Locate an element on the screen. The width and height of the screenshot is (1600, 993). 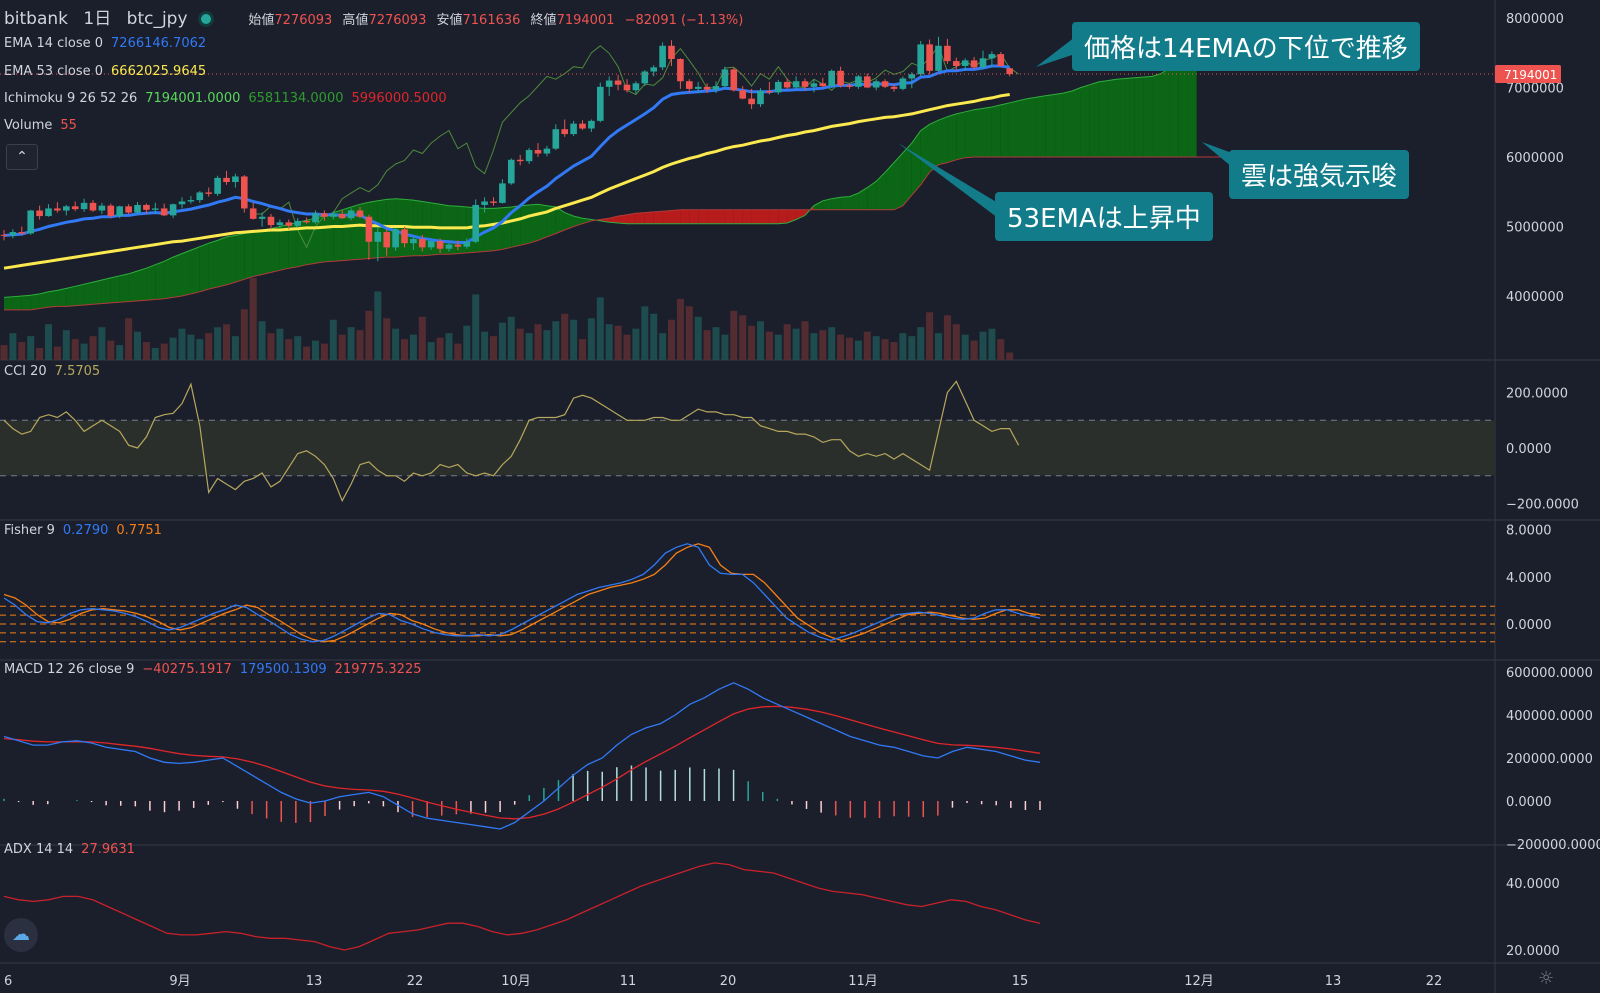
legend-adx: ADX 14 14 27.9631 is located at coordinates (69, 849).